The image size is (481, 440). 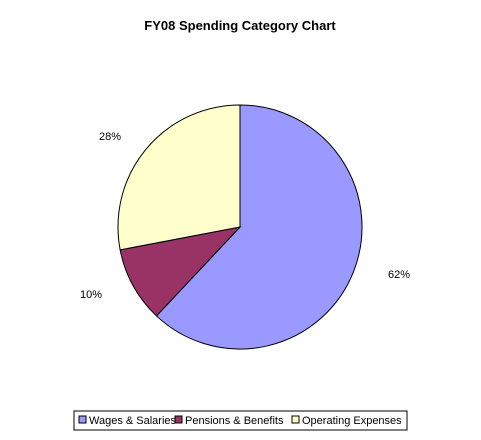 I want to click on pie-slice-pensions-benefits, so click(x=180, y=271).